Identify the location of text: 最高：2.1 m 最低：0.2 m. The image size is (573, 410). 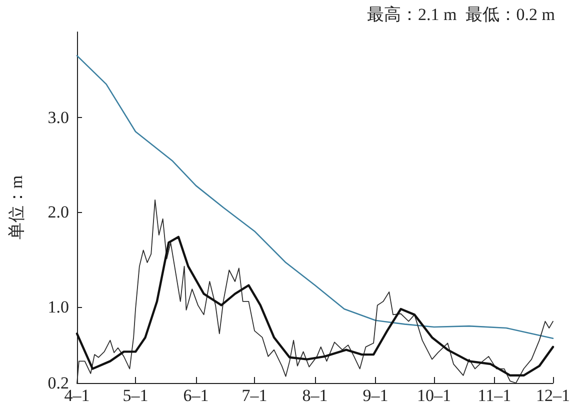
(461, 14).